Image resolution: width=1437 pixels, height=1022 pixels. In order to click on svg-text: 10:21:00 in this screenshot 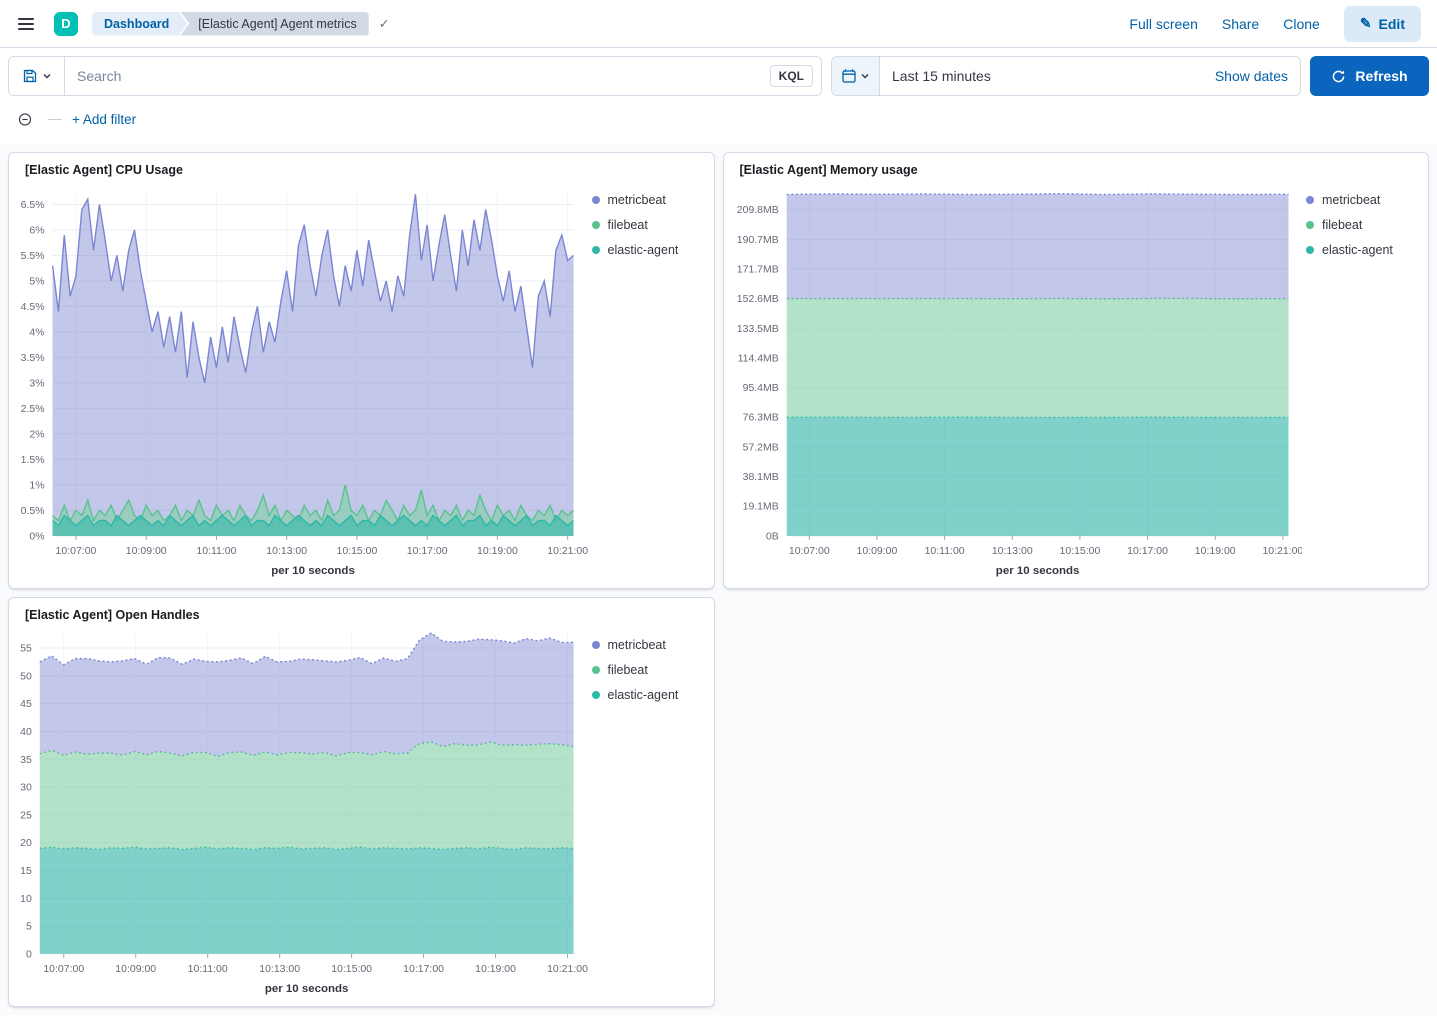, I will do `click(1282, 551)`.